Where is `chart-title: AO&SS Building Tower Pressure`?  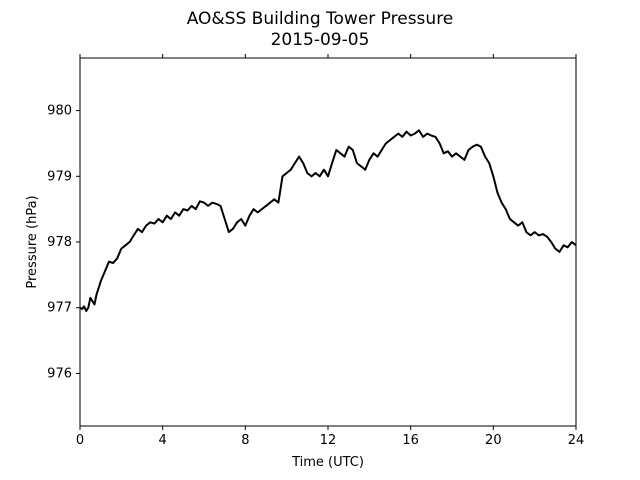 chart-title: AO&SS Building Tower Pressure is located at coordinates (320, 19).